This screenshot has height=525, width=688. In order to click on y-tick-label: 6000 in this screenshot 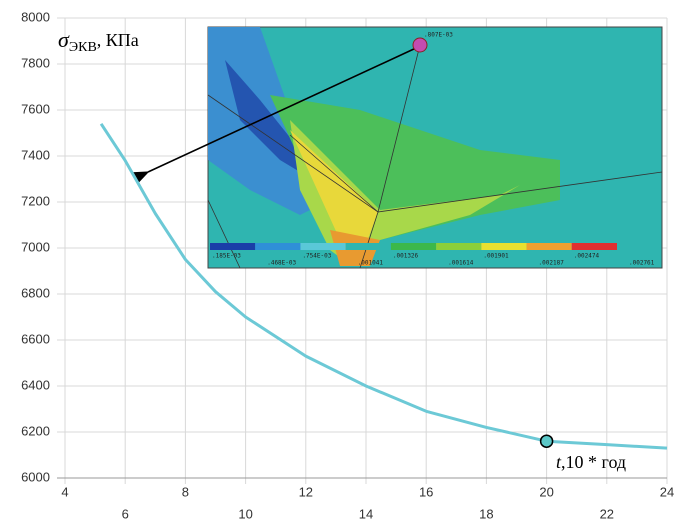, I will do `click(35, 476)`.